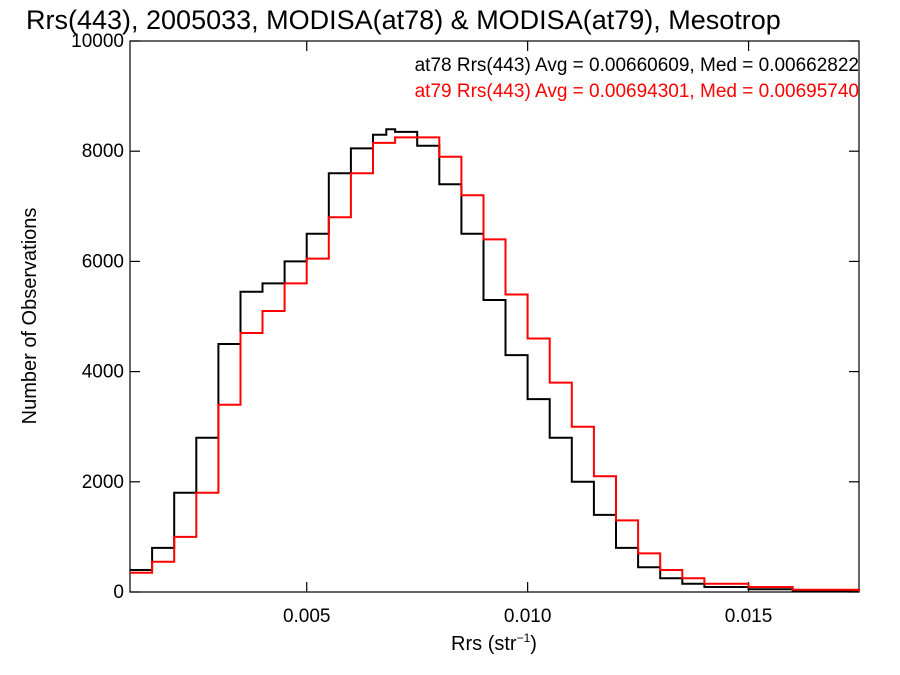 This screenshot has width=900, height=675. What do you see at coordinates (103, 482) in the screenshot?
I see `y-tick-label: 2000` at bounding box center [103, 482].